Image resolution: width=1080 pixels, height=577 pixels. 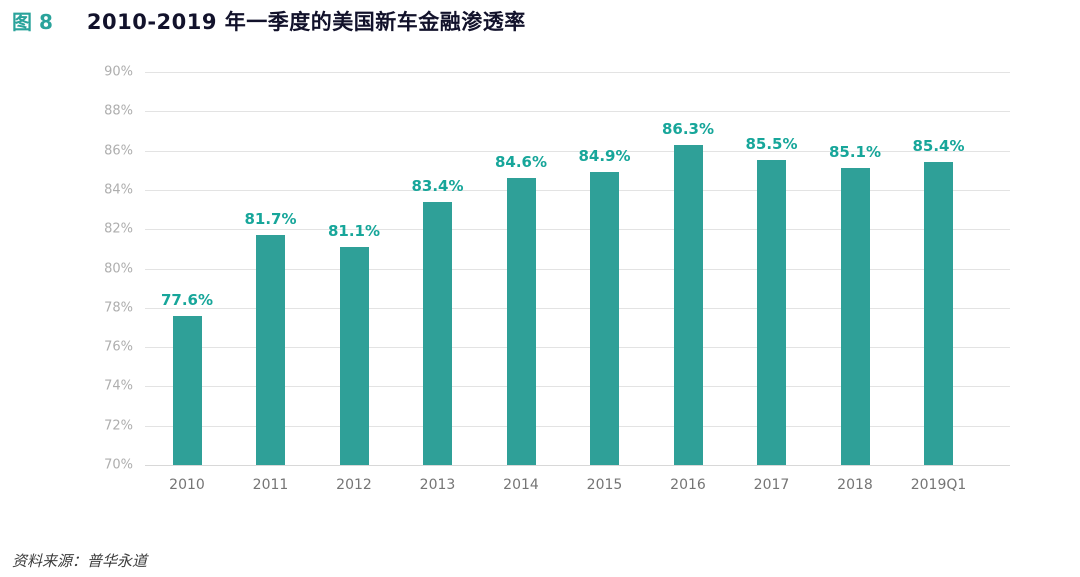 I want to click on x-tick-label: 2012, so click(x=354, y=485).